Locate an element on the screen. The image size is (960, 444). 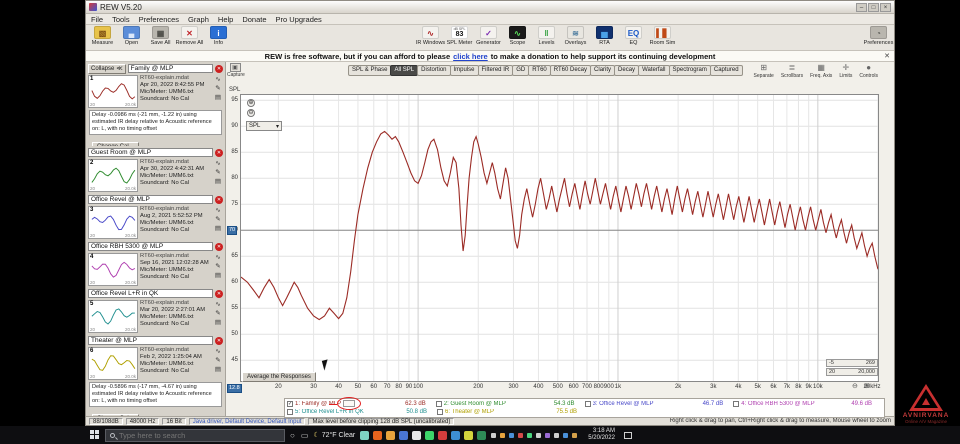
graph-tab-waterfall: Waterfall is located at coordinates (654, 70).